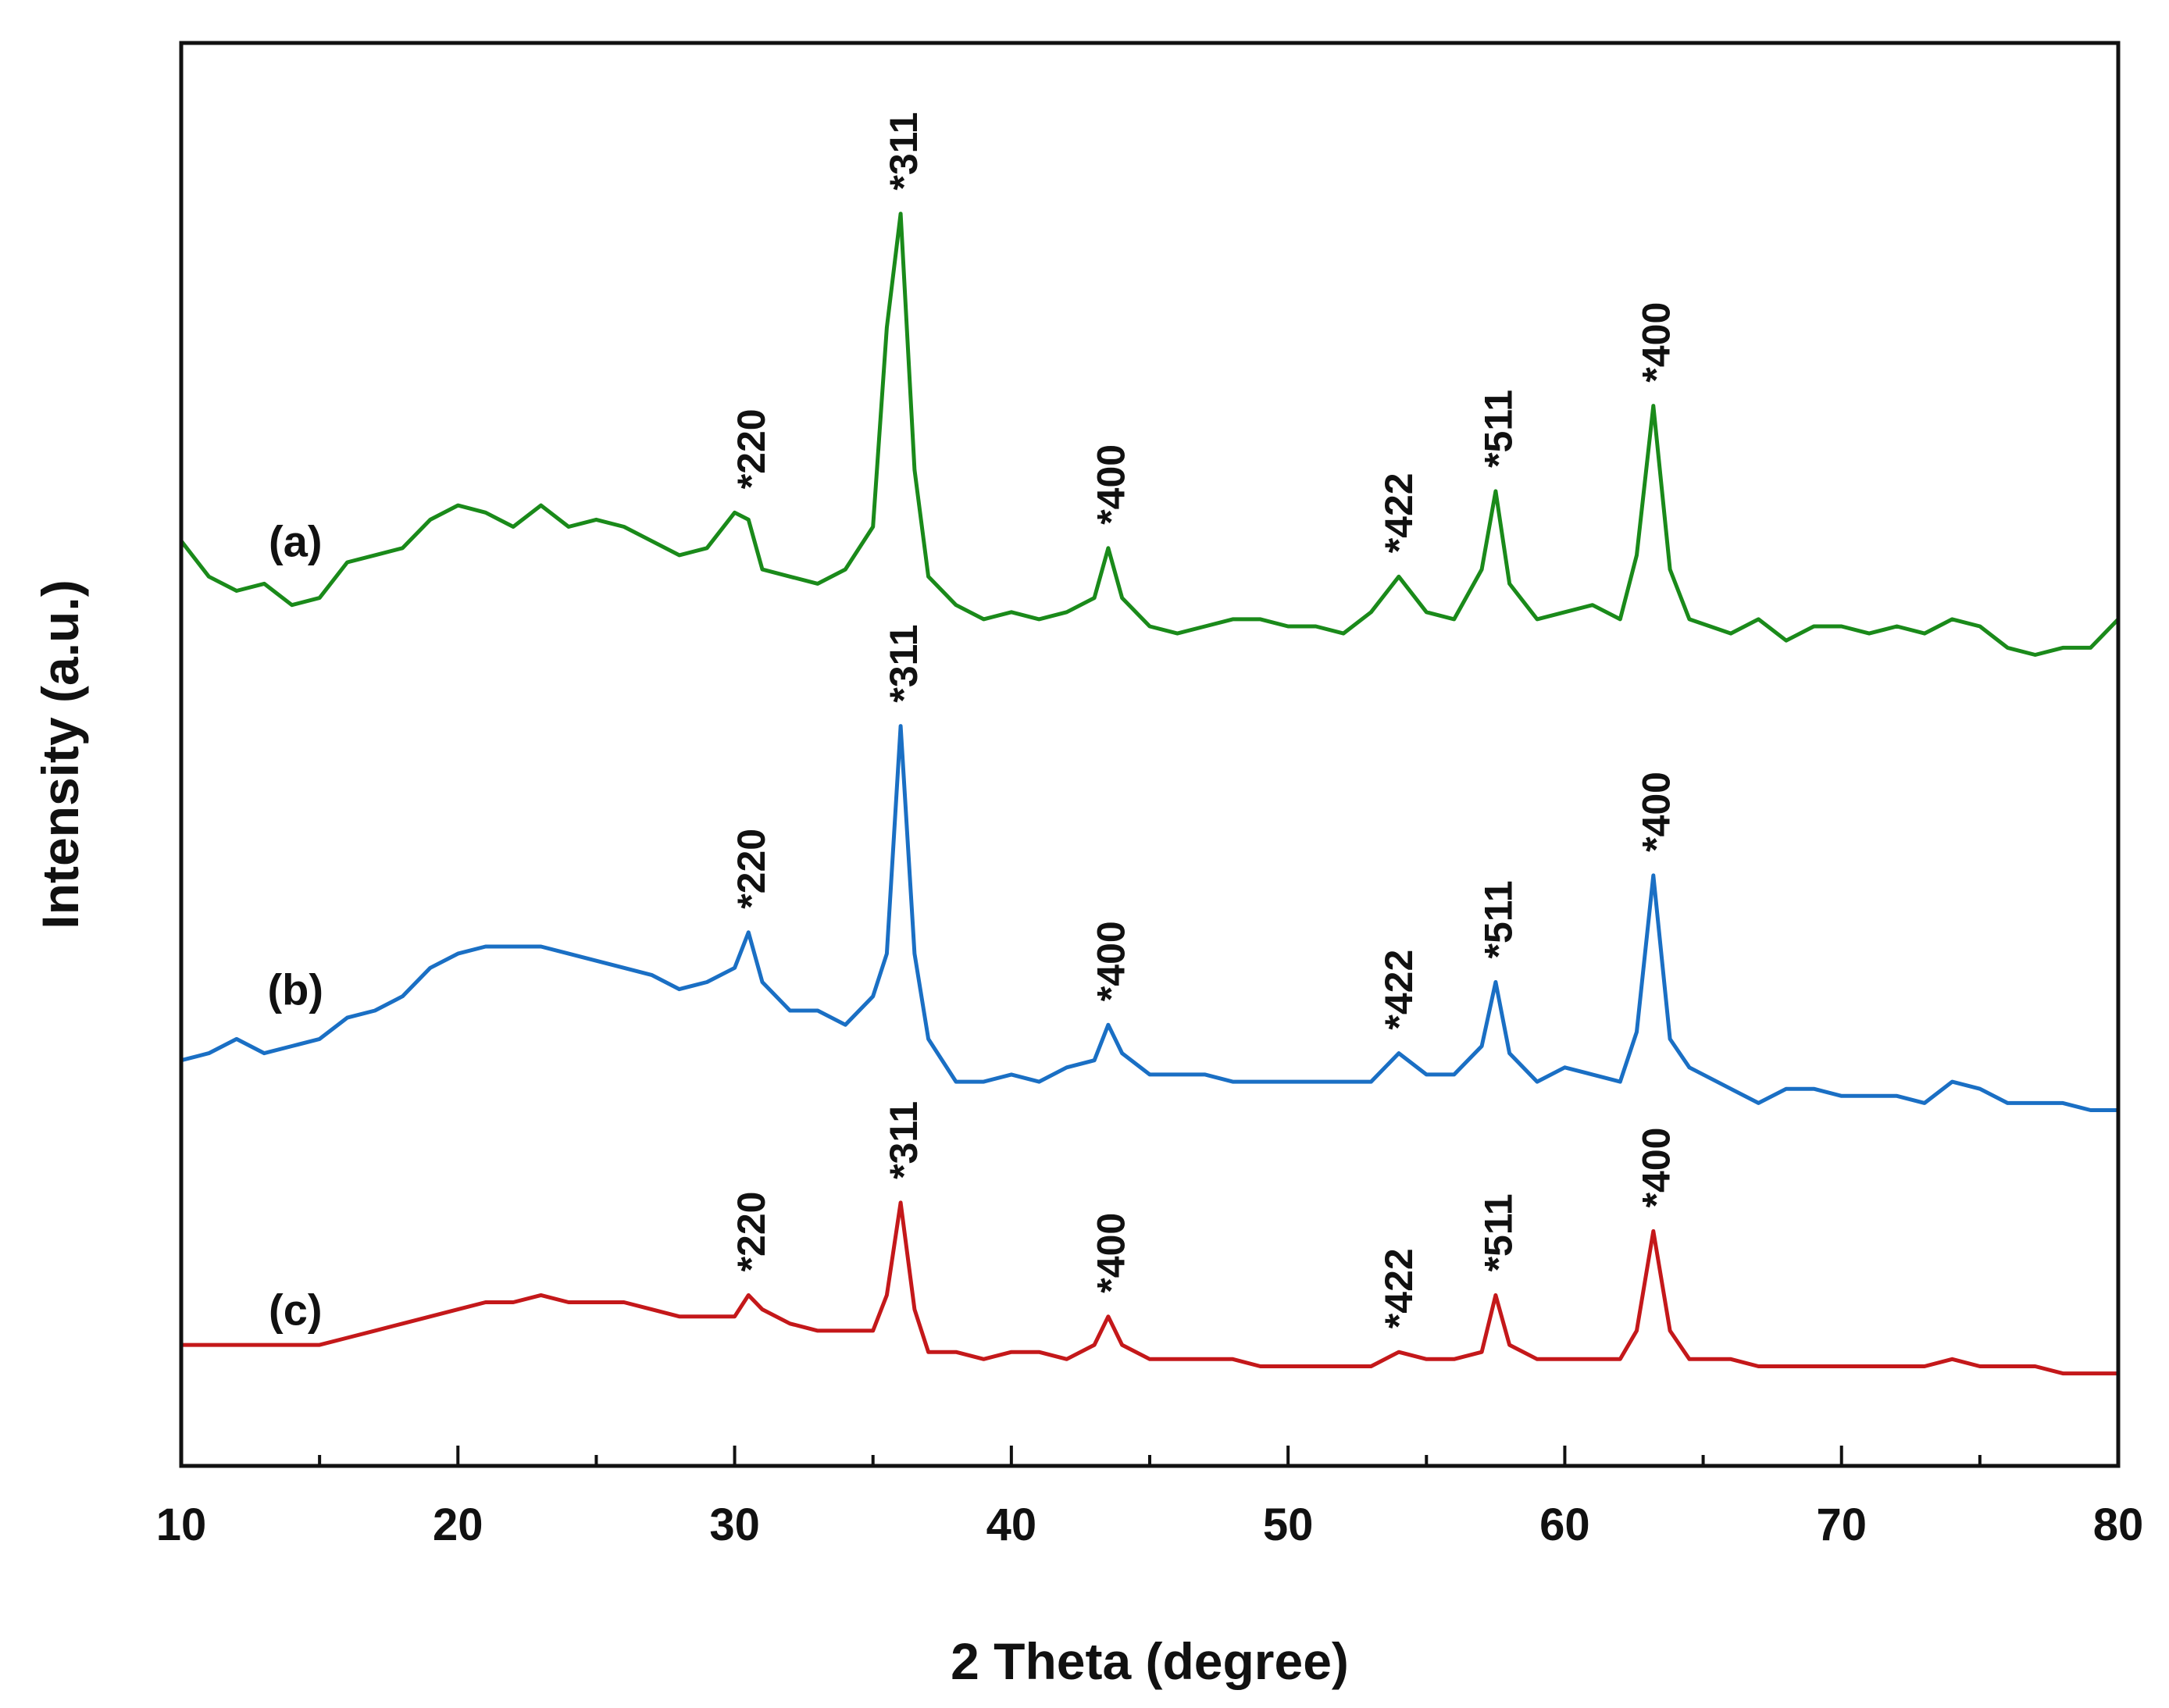 The width and height of the screenshot is (2169, 1708). Describe the element at coordinates (751, 448) in the screenshot. I see `peak-label-0: *220` at that location.